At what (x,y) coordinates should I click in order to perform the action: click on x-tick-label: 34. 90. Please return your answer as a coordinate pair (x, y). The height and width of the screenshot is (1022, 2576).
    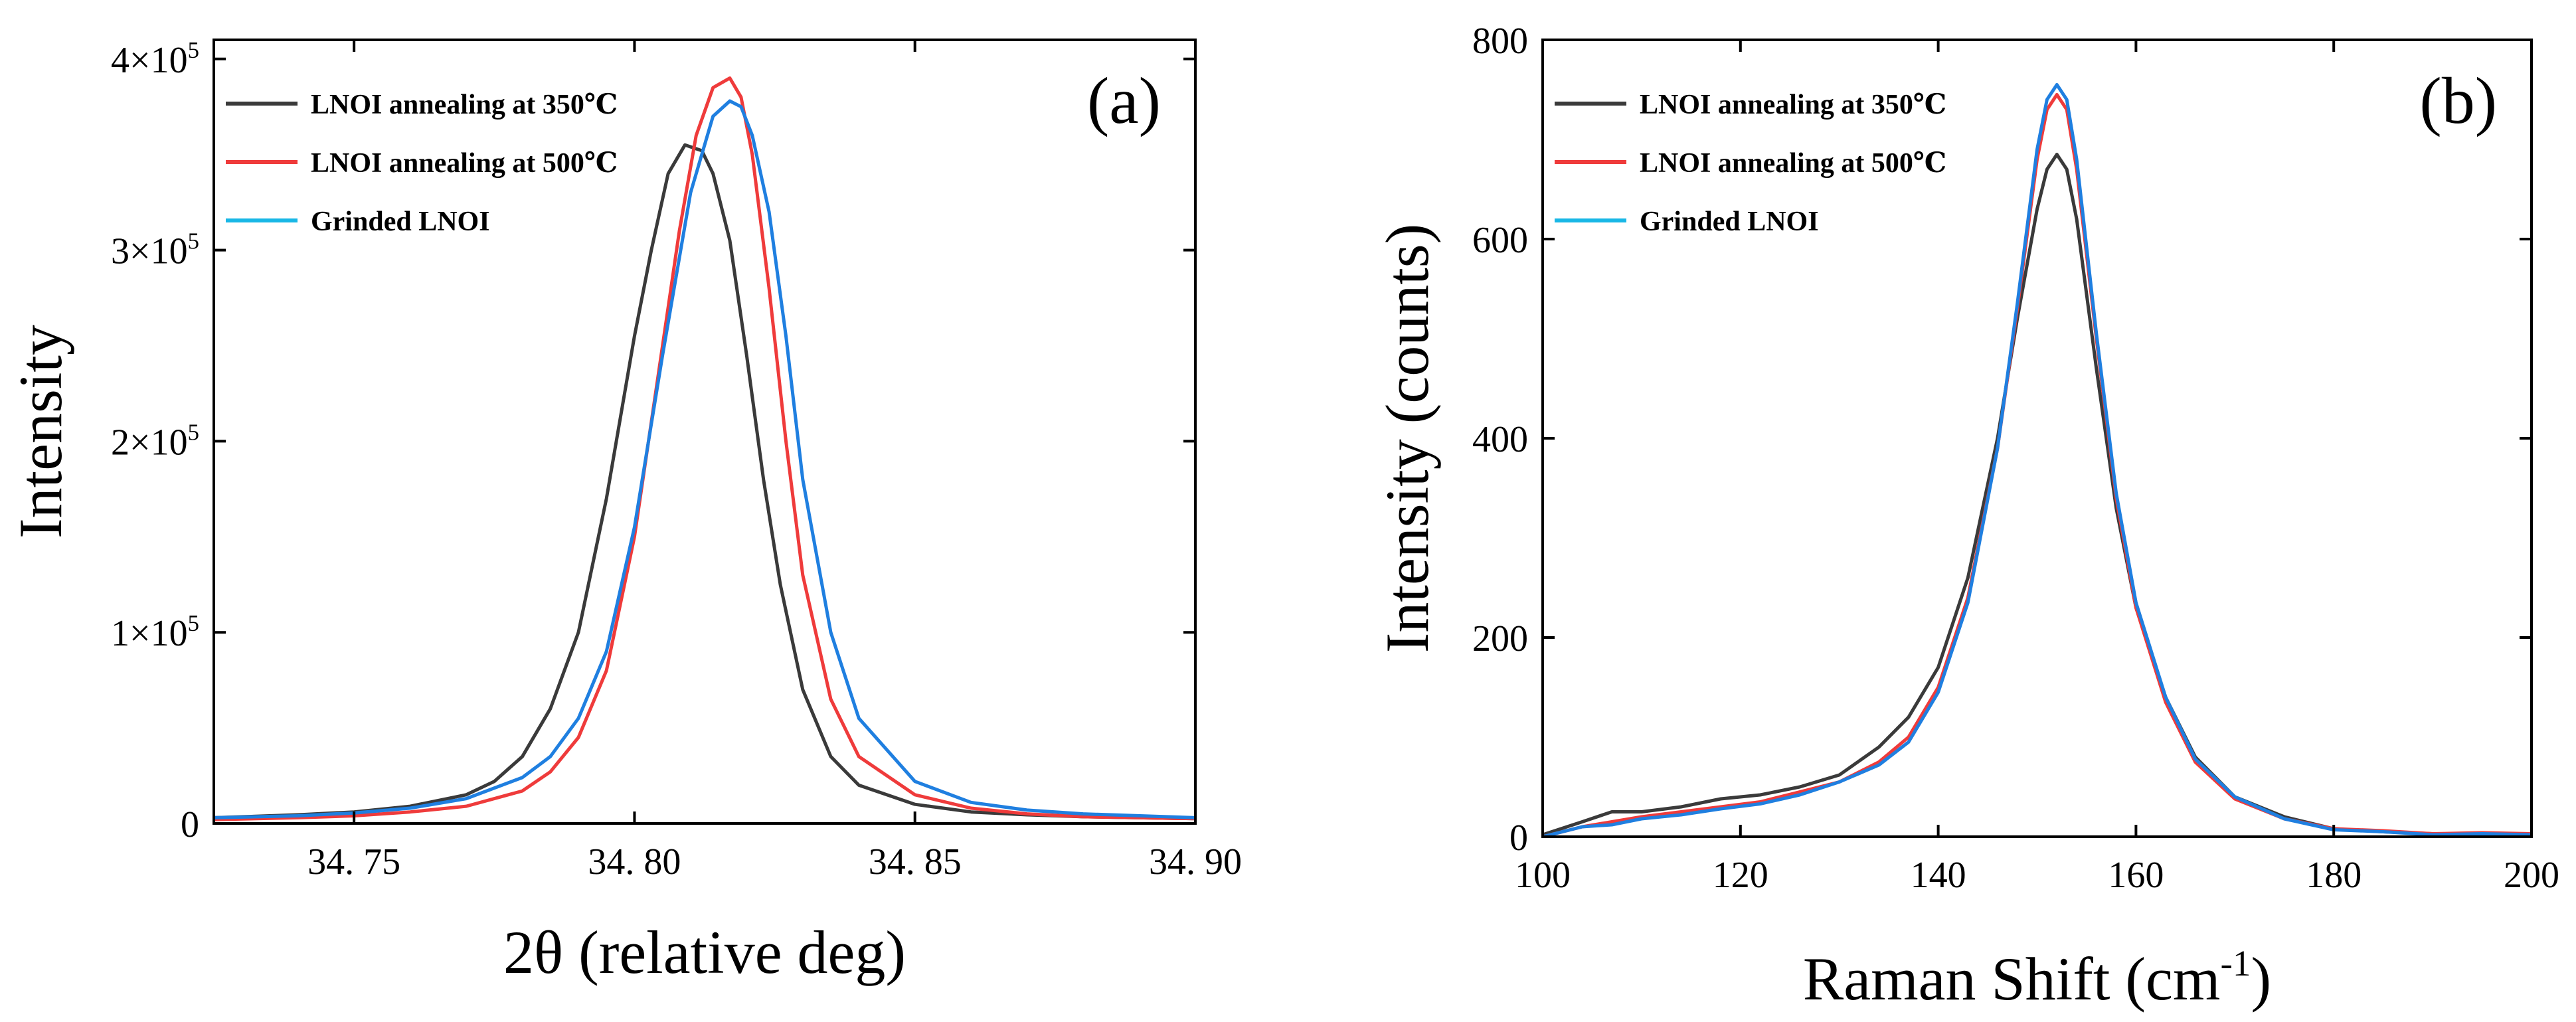
    Looking at the image, I should click on (1195, 862).